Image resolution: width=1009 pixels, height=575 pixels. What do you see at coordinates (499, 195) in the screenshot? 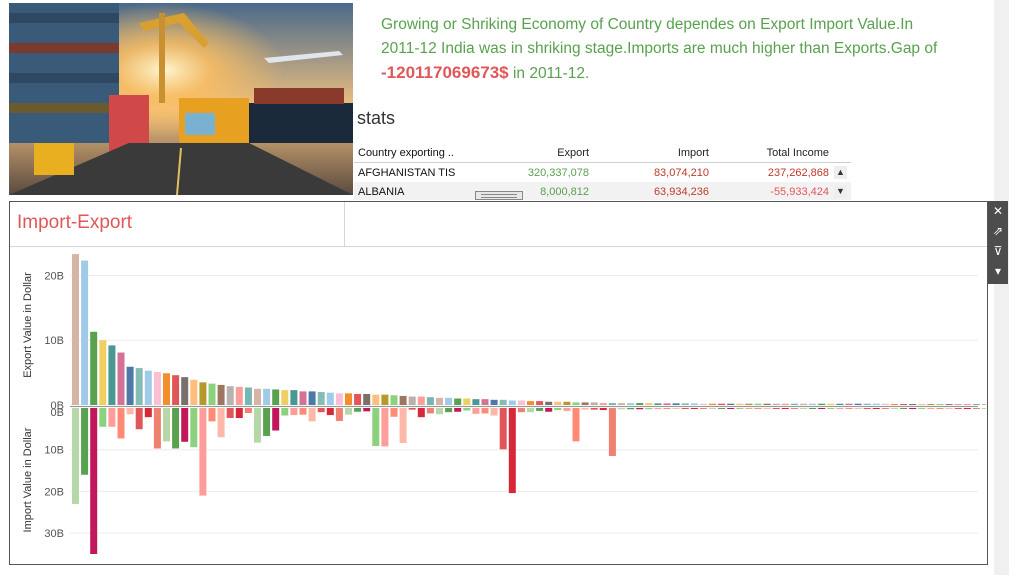
I see `resize-grip-icon` at bounding box center [499, 195].